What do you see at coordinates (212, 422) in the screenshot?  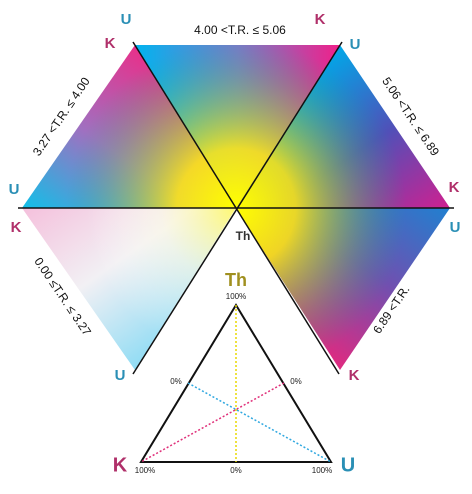 I see `k-axis` at bounding box center [212, 422].